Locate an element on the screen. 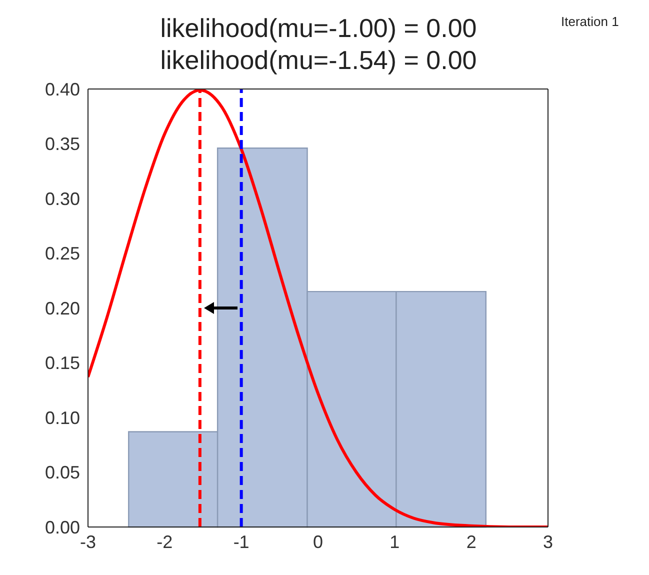 The image size is (649, 575). x-tick-label: -3 is located at coordinates (88, 542).